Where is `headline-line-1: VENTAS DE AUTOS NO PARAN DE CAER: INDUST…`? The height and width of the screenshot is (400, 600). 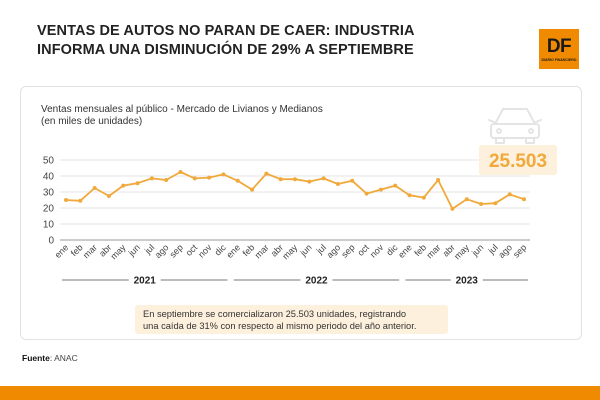 headline-line-1: VENTAS DE AUTOS NO PARAN DE CAER: INDUST… is located at coordinates (226, 31).